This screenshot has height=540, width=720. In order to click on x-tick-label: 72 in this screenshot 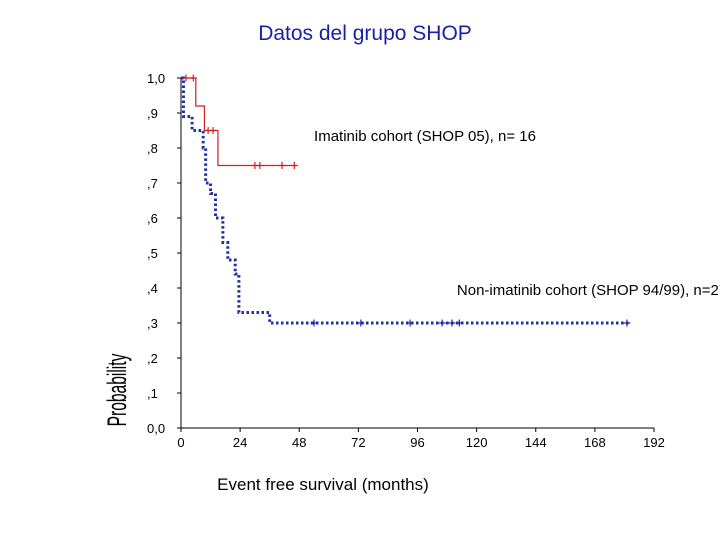, I will do `click(358, 442)`.